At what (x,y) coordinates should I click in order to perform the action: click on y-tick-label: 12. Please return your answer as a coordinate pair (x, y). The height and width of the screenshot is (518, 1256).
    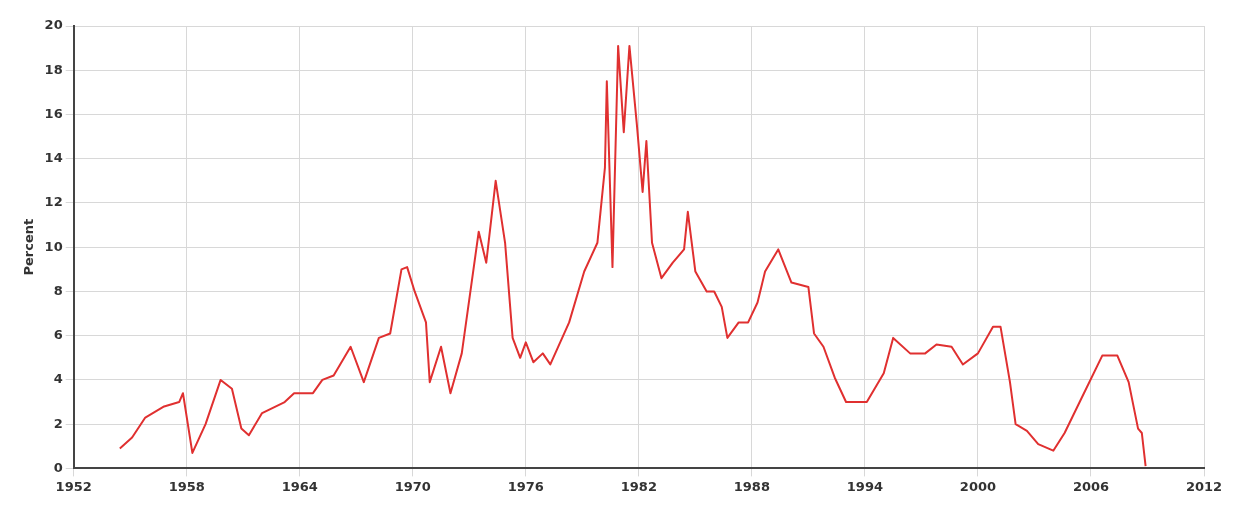
    Looking at the image, I should click on (53, 202).